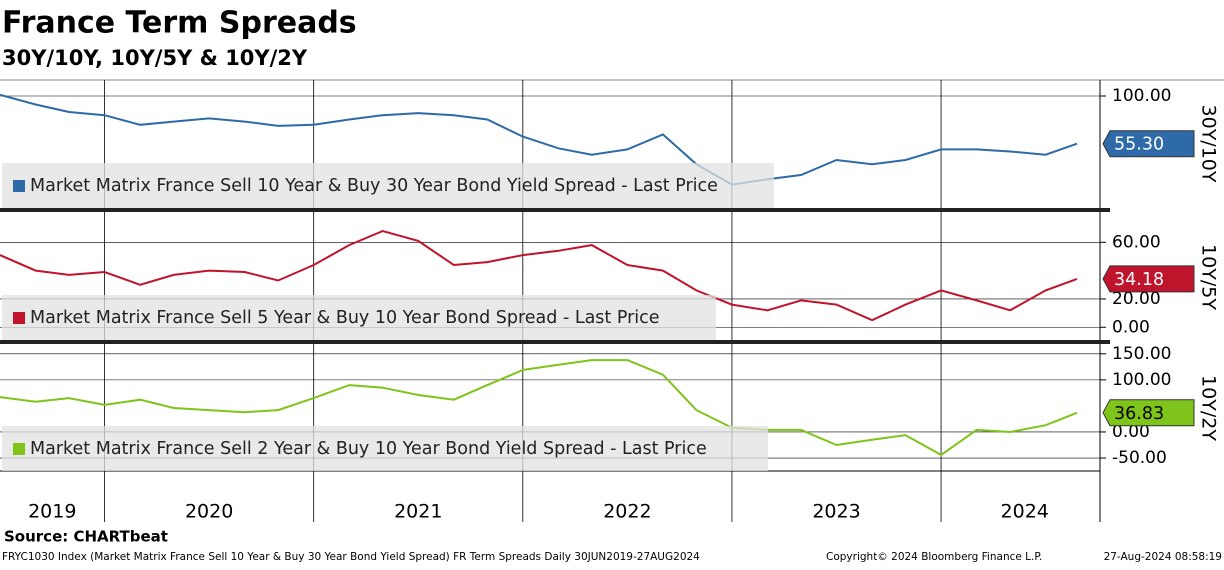  What do you see at coordinates (1163, 557) in the screenshot?
I see `footer-date: 27-Aug-2024 08:58:19` at bounding box center [1163, 557].